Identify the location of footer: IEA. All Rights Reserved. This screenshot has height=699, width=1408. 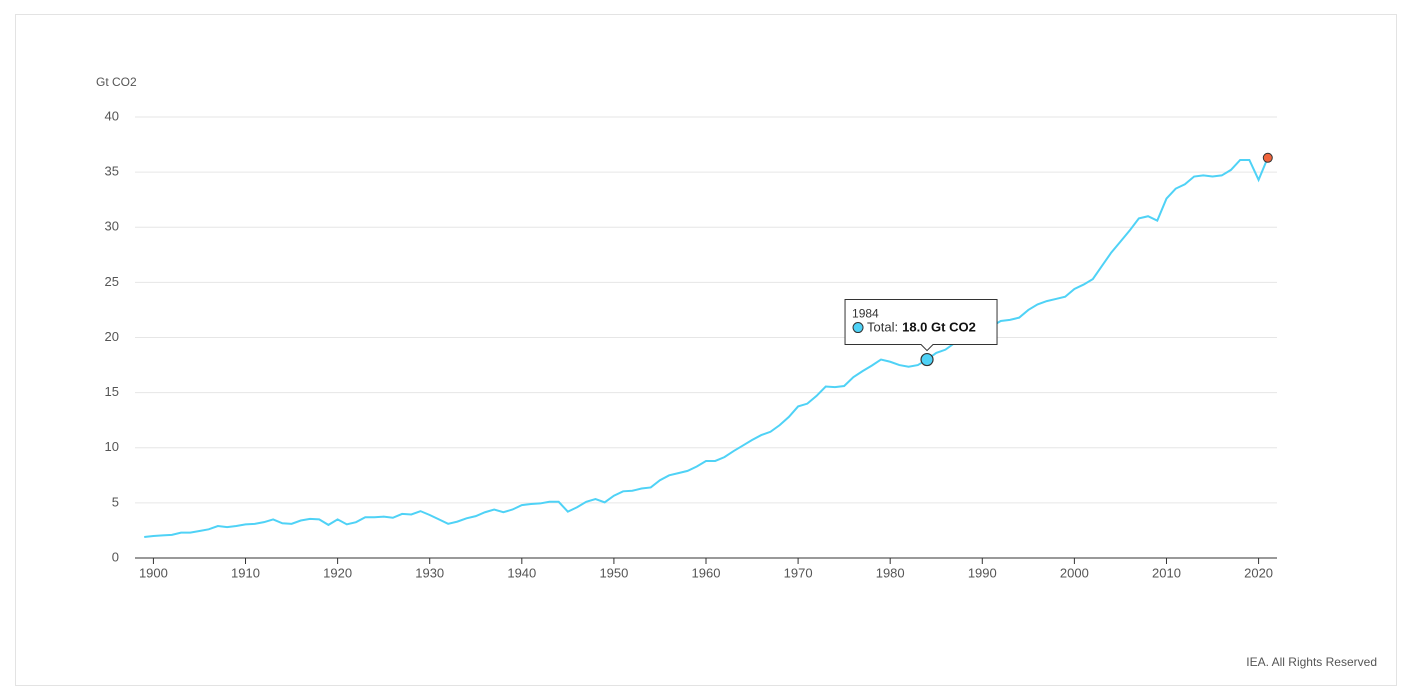
(1311, 662).